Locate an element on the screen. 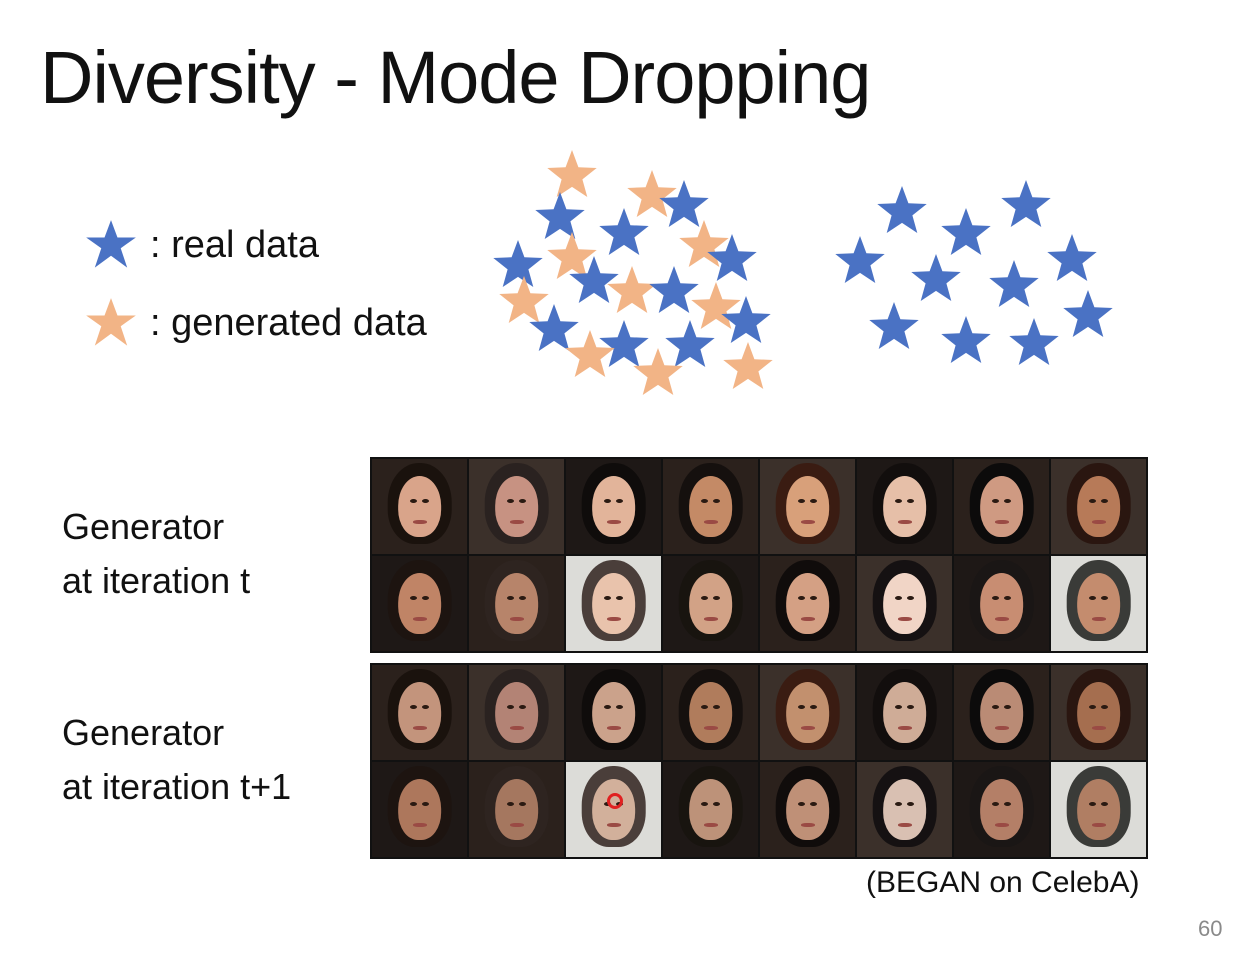  mixed-star-cluster is located at coordinates (633, 272).